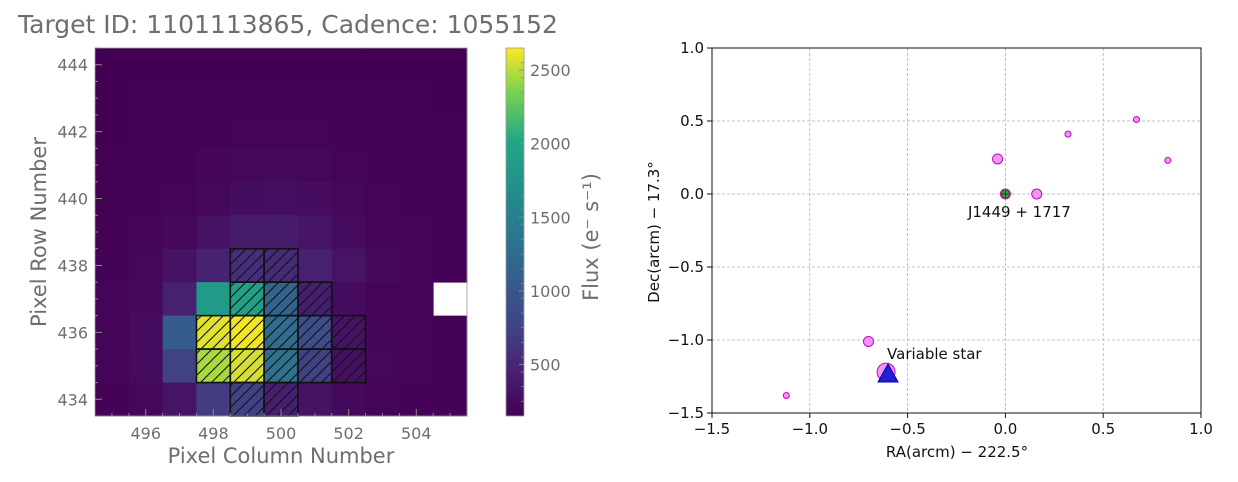 Image resolution: width=1238 pixels, height=482 pixels. What do you see at coordinates (686, 413) in the screenshot?
I see `y-tick-label: −1.5` at bounding box center [686, 413].